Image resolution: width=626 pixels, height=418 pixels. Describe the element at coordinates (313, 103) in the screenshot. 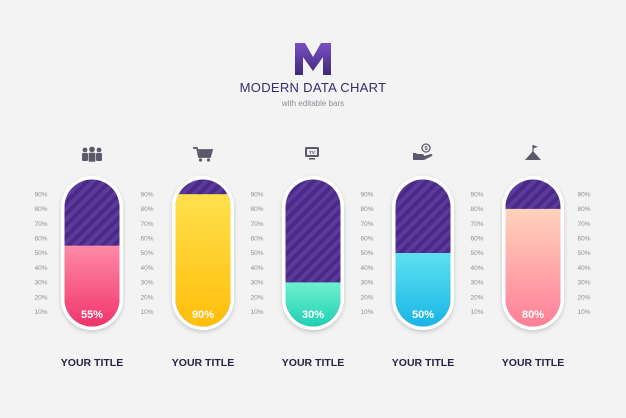

I see `chart-subtitle: with editable bars` at that location.